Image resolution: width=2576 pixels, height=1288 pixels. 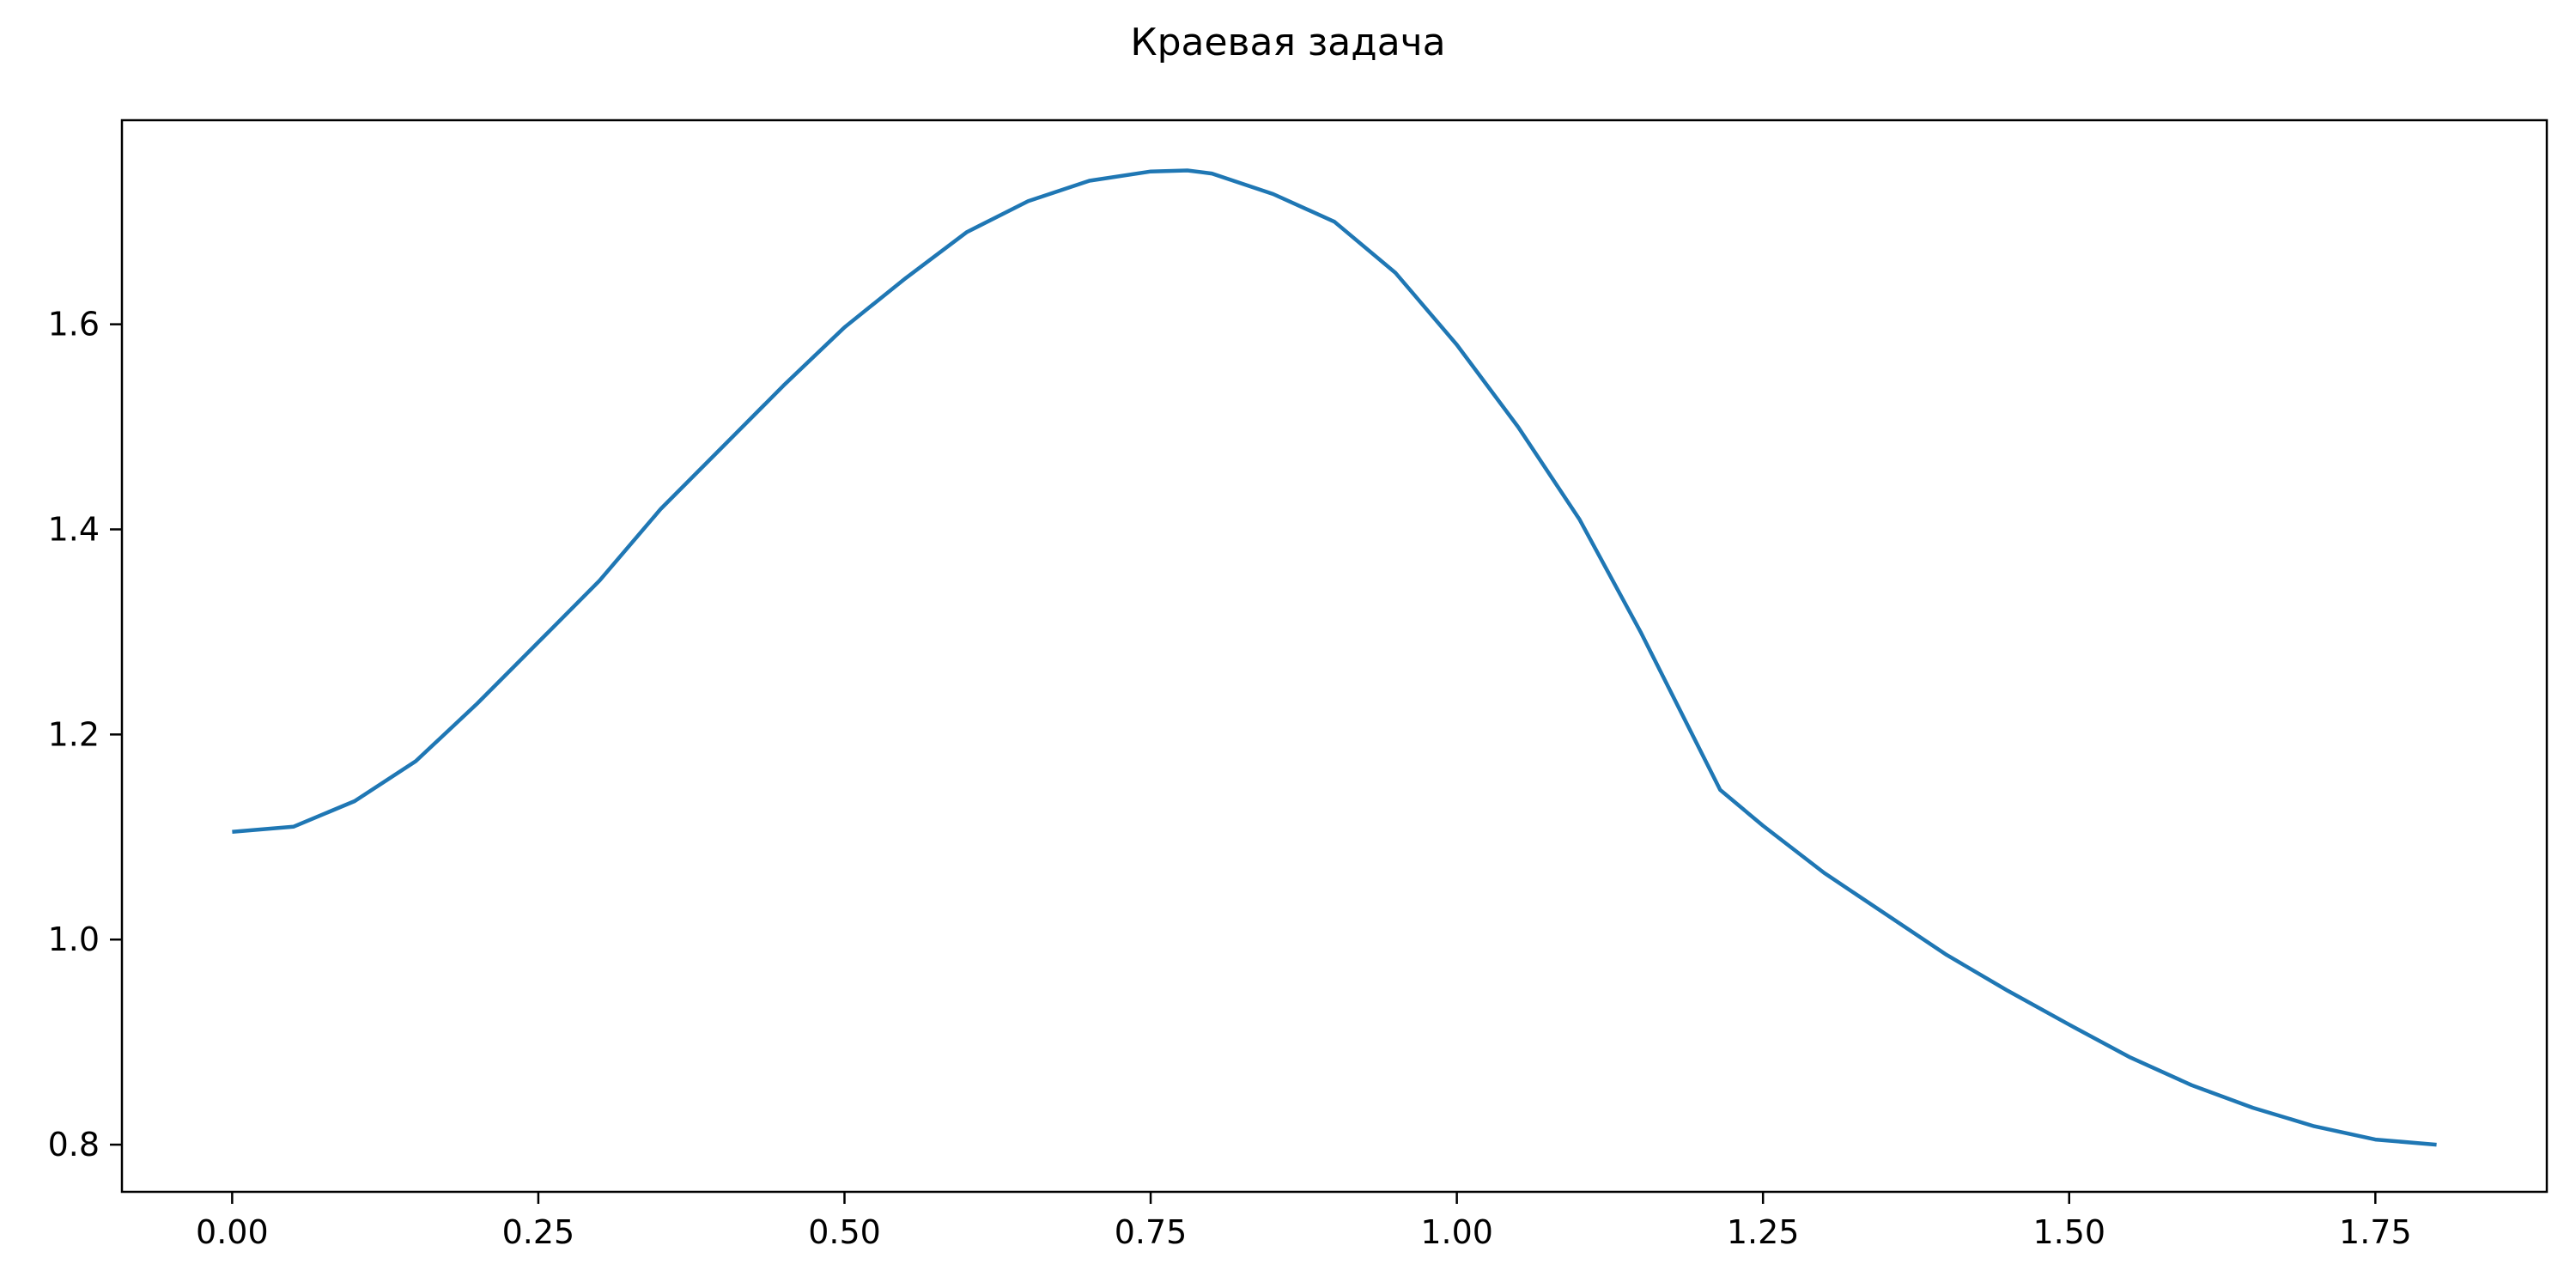 What do you see at coordinates (232, 1232) in the screenshot?
I see `x-tick-label: 0.00` at bounding box center [232, 1232].